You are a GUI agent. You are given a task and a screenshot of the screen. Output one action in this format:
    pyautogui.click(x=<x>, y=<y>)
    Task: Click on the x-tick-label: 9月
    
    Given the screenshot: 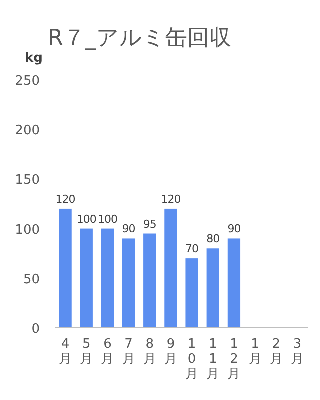 What is the action you would take?
    pyautogui.click(x=171, y=352)
    